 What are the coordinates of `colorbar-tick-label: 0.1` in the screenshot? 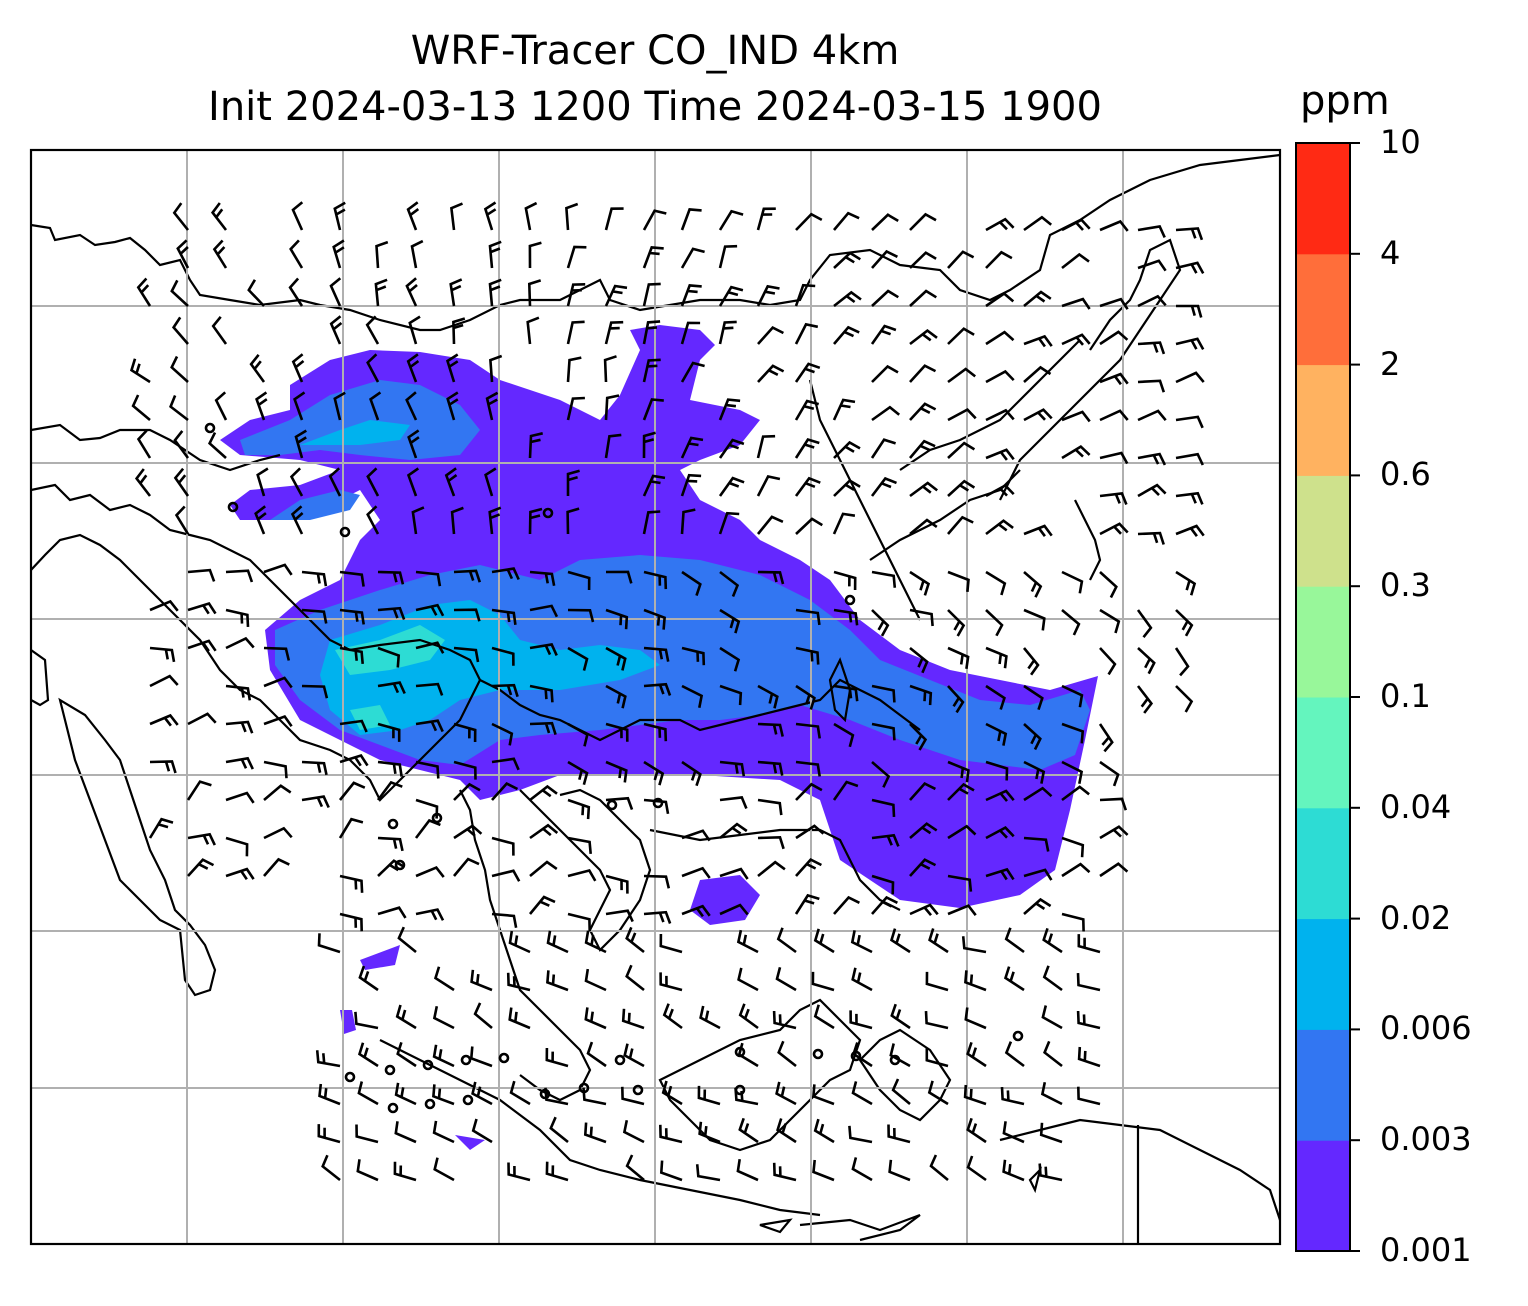 It's located at (1405, 696).